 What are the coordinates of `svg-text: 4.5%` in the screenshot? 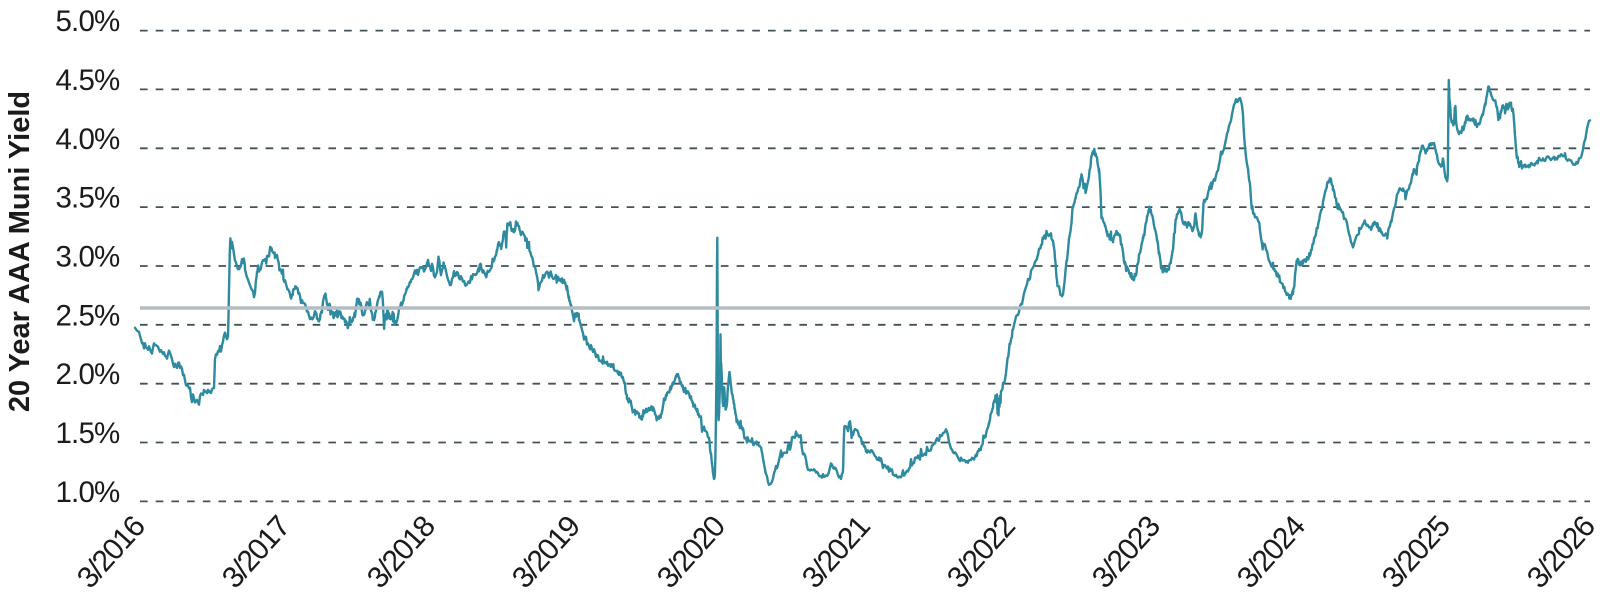 It's located at (87, 80).